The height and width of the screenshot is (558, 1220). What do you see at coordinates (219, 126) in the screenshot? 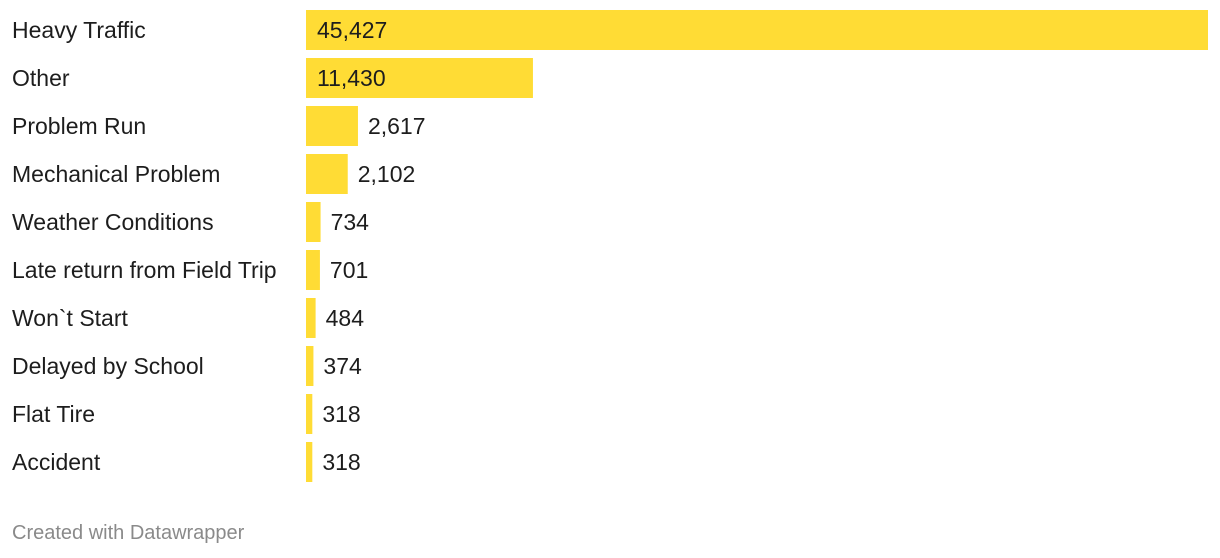
I see `bar-row: Problem Run 2,617` at bounding box center [219, 126].